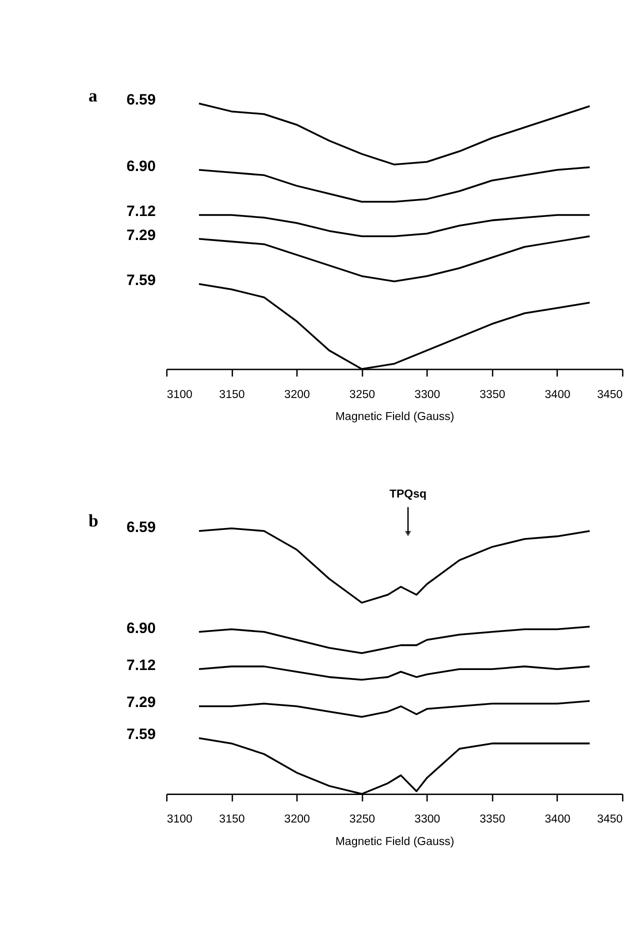 The image size is (632, 928). What do you see at coordinates (93, 520) in the screenshot?
I see `text: b` at bounding box center [93, 520].